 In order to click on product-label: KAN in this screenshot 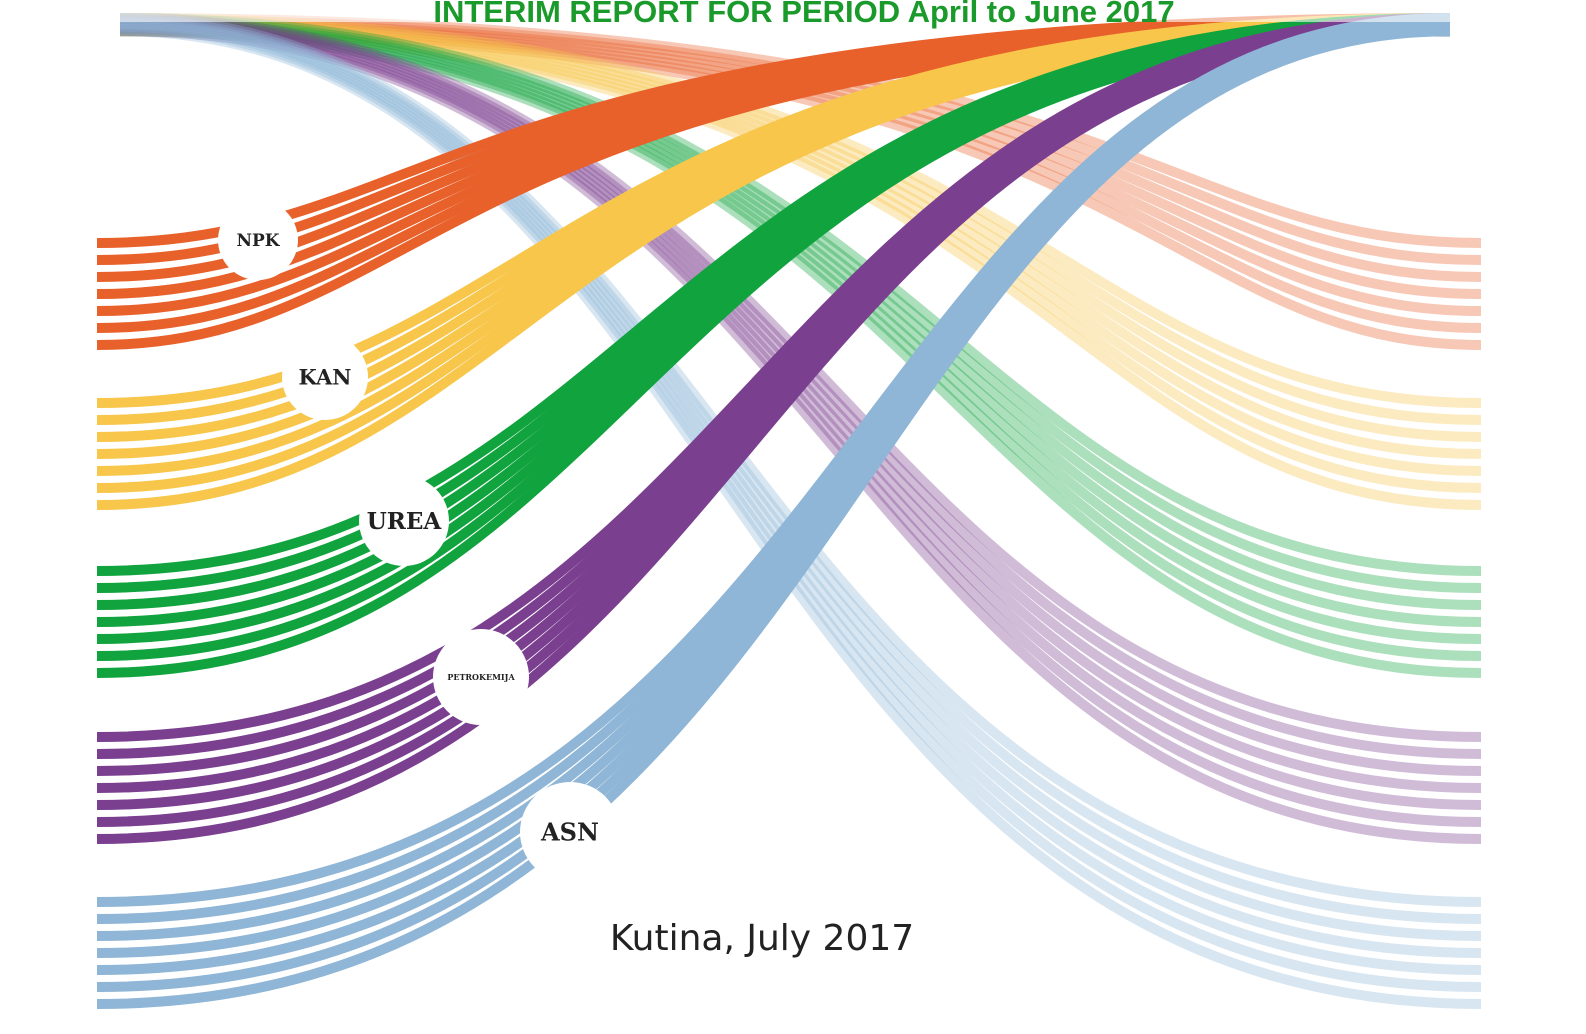, I will do `click(325, 376)`.